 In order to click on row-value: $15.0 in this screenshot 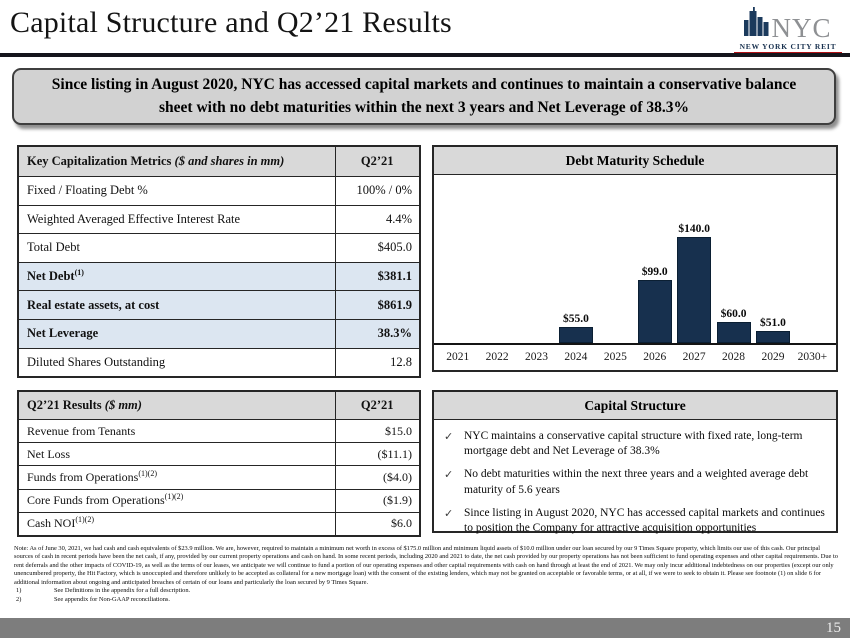, I will do `click(377, 431)`.